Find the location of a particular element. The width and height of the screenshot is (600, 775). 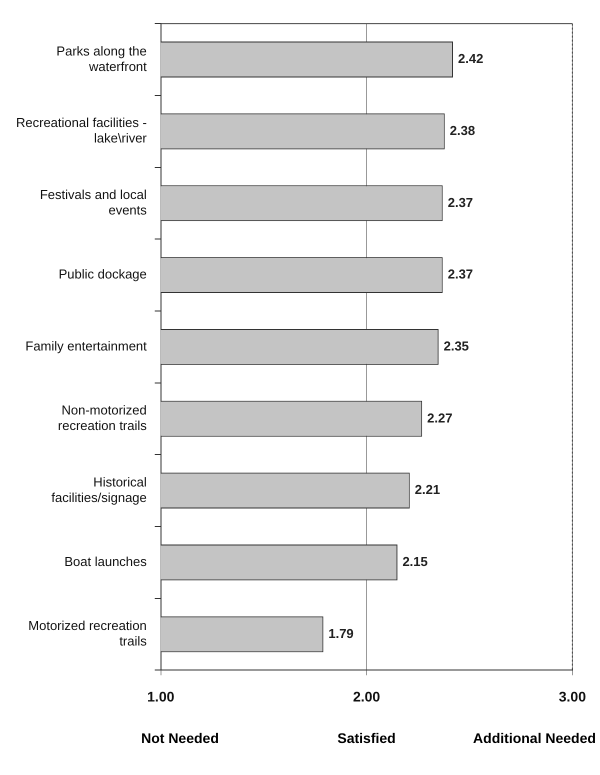

y-tick-label: Festivals and local events is located at coordinates (94, 202).